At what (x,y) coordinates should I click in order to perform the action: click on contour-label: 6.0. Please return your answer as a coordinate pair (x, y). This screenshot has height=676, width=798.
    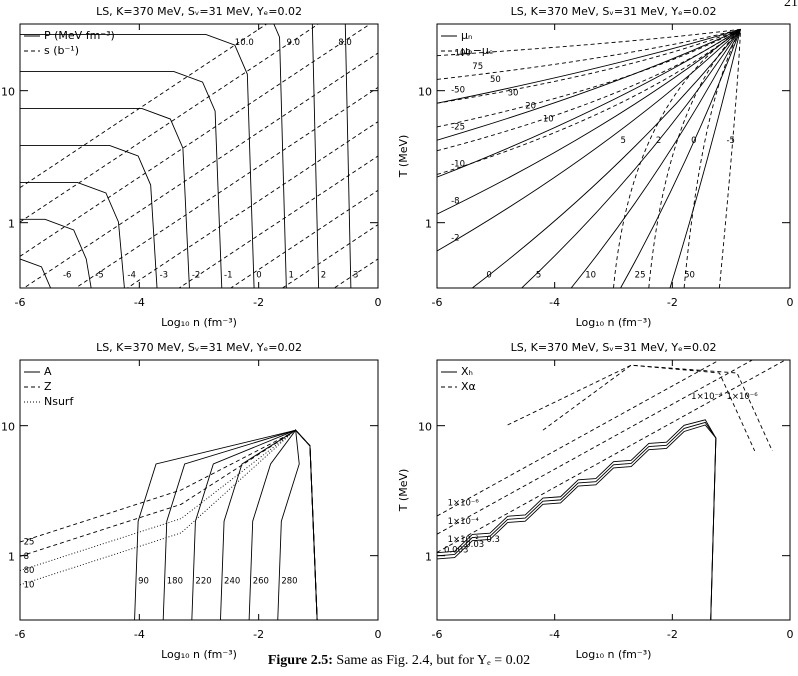
    Looking at the image, I should click on (397, 43).